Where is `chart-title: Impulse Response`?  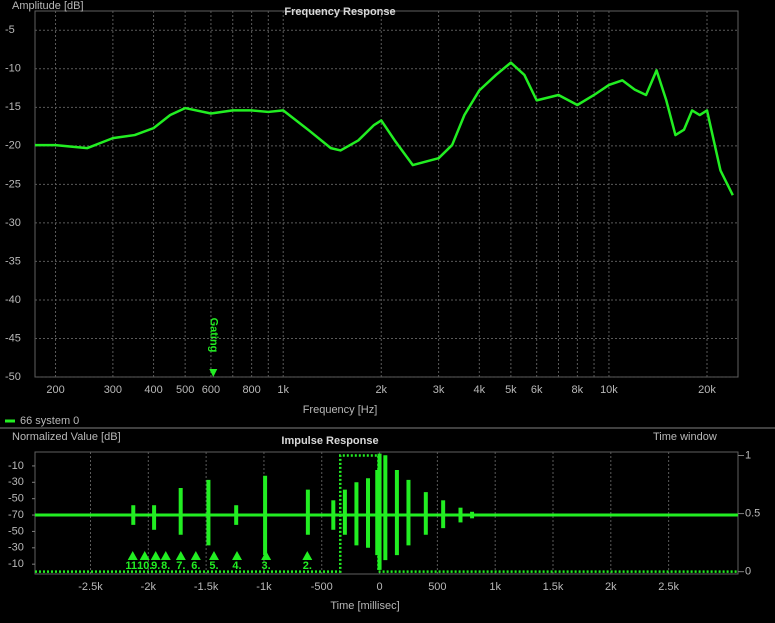
chart-title: Impulse Response is located at coordinates (329, 441).